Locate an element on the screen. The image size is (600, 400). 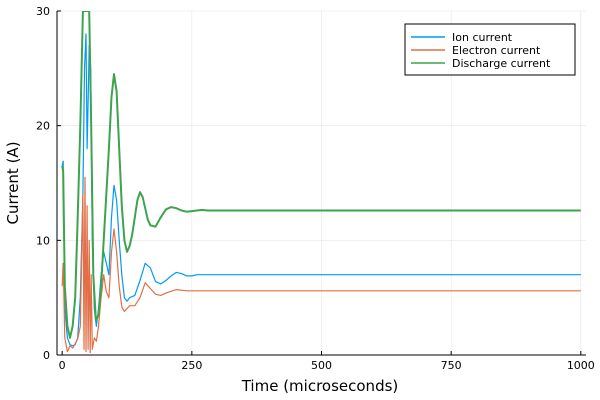
y-tick-label: 10 is located at coordinates (43, 240).